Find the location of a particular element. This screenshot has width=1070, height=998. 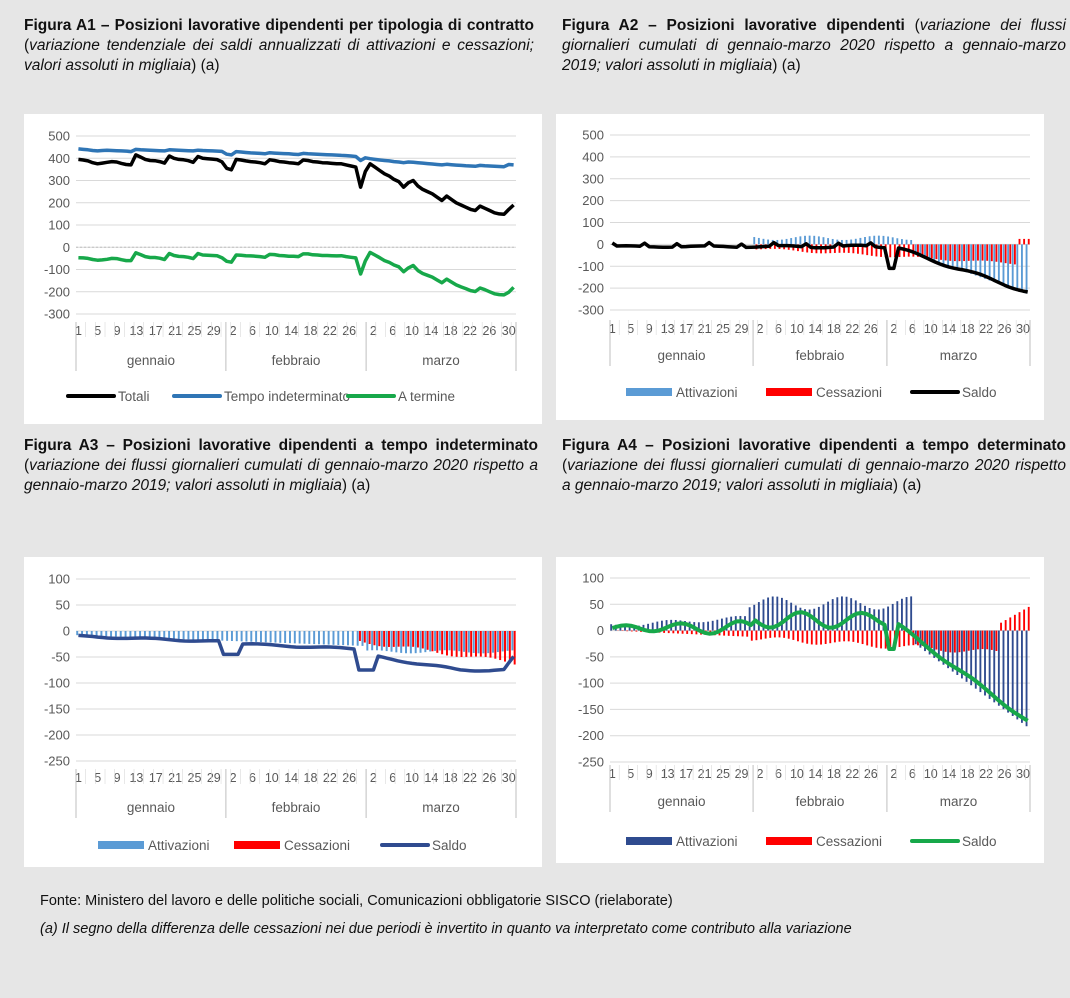

y-tick-label: -150 is located at coordinates (57, 709).